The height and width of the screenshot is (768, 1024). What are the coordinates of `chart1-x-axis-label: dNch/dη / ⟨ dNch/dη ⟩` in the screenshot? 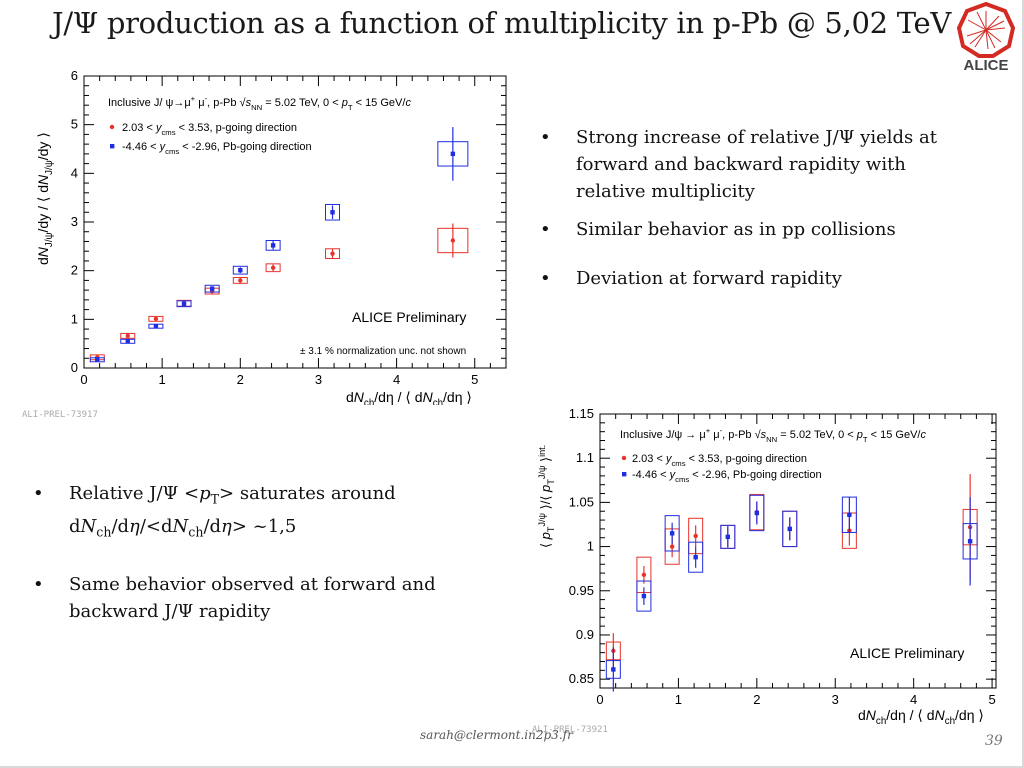 It's located at (409, 397).